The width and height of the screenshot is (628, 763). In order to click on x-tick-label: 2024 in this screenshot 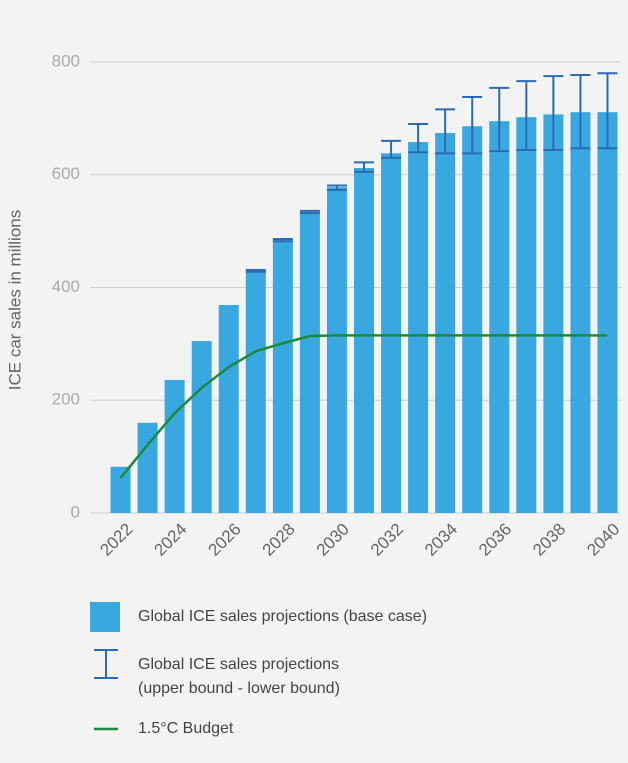, I will do `click(170, 540)`.